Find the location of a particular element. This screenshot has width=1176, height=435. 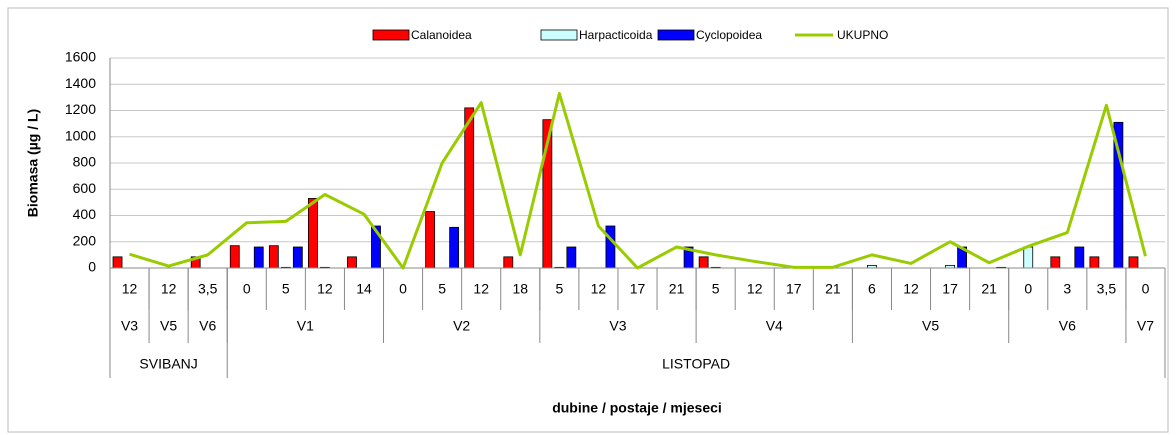

y-tick-label: 1400 is located at coordinates (80, 83).